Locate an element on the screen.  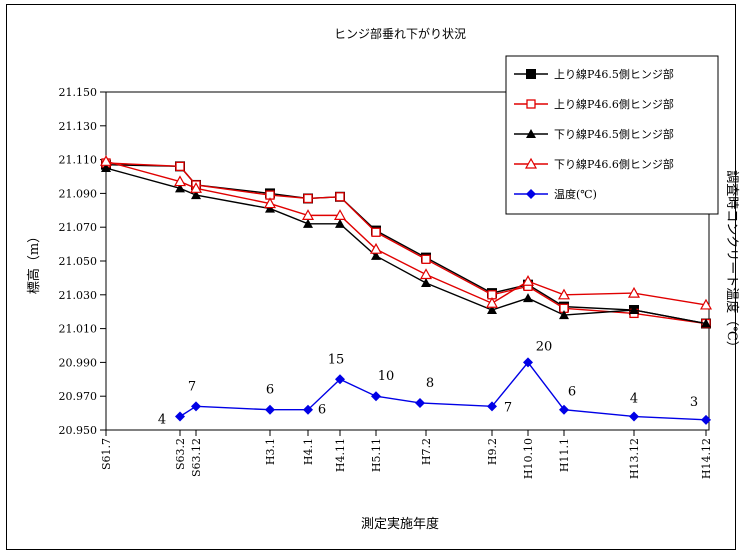
legend-box is located at coordinates (612, 135).